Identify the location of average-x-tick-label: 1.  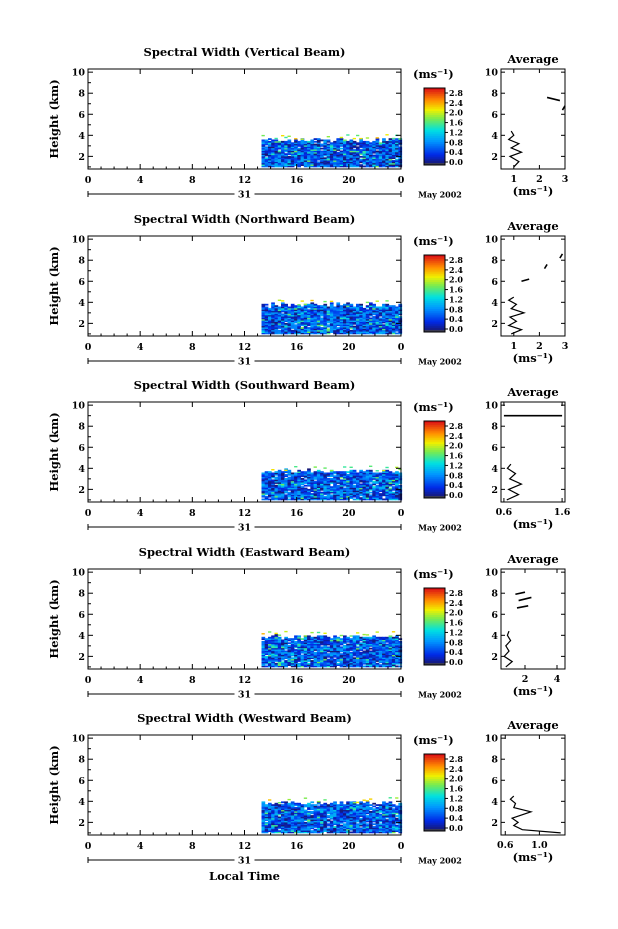
(513, 346).